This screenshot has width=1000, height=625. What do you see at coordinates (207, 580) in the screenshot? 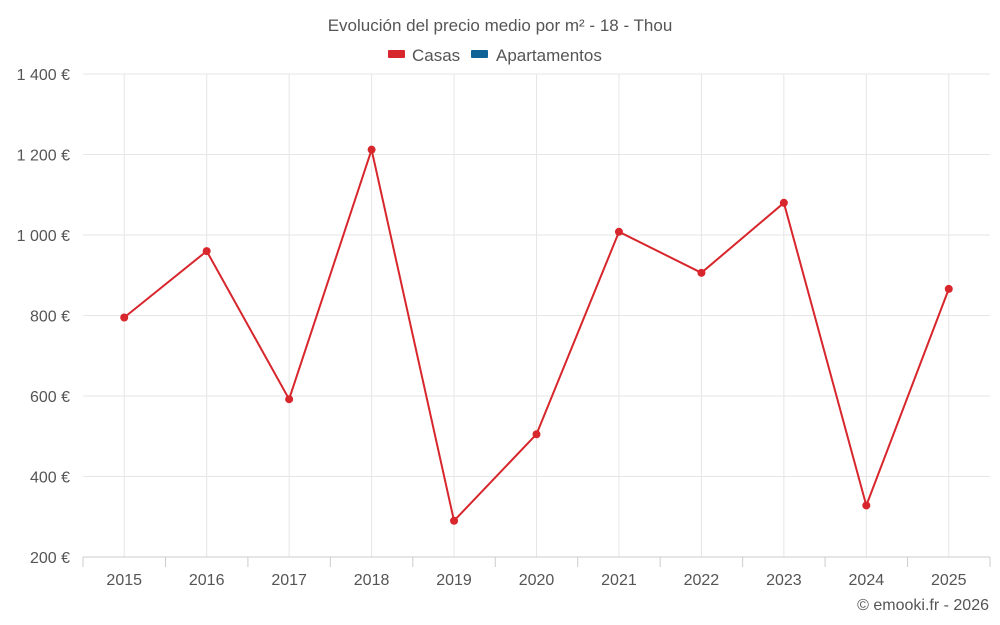
I see `x-tick-label: 2016` at bounding box center [207, 580].